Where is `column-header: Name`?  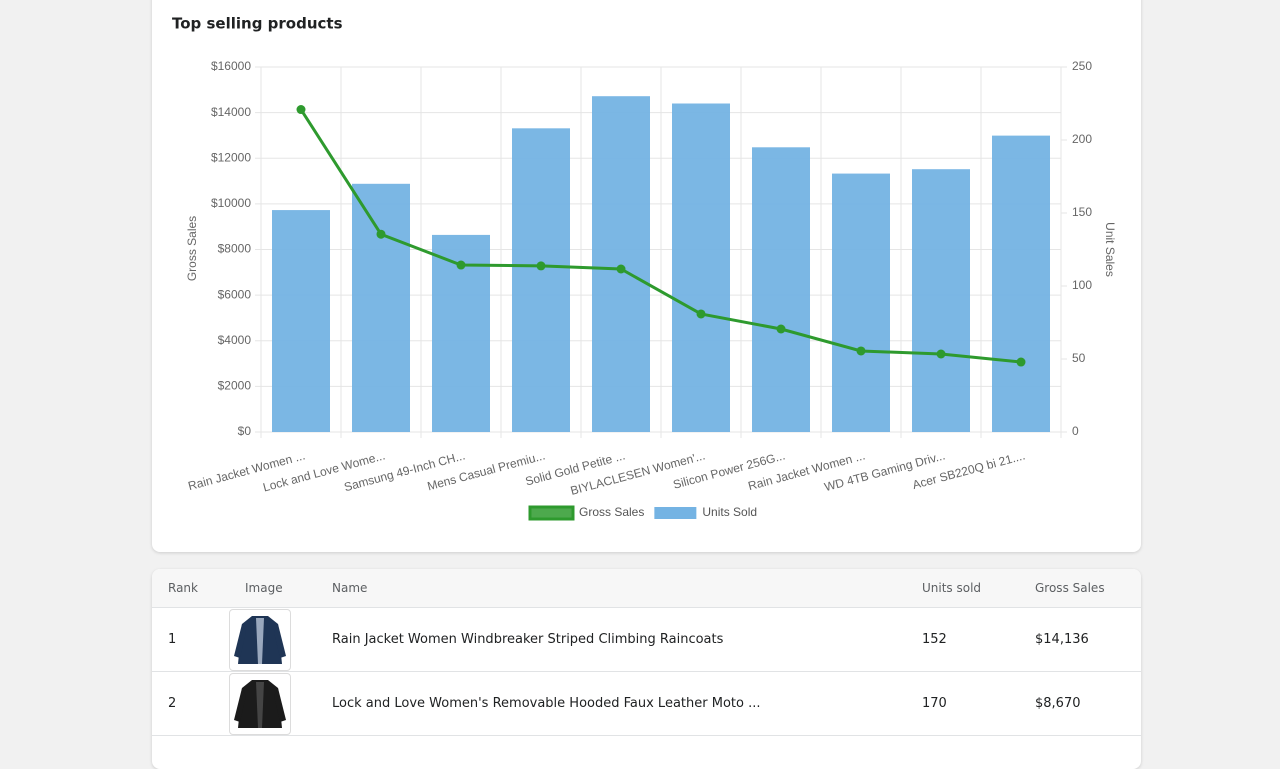
column-header: Name is located at coordinates (611, 588).